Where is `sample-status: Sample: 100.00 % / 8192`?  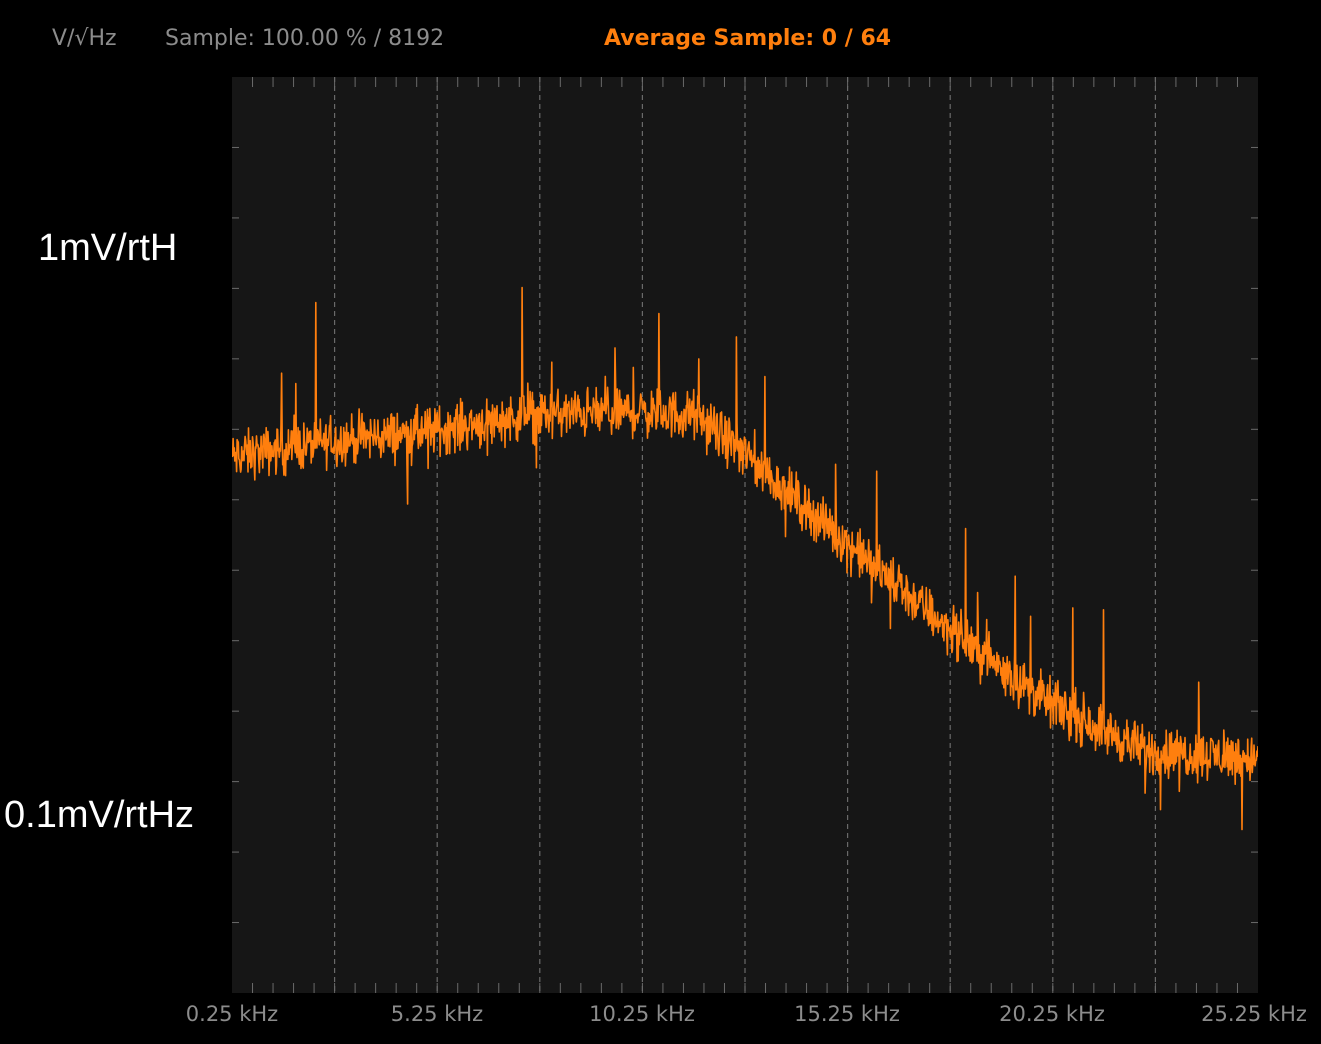 sample-status: Sample: 100.00 % / 8192 is located at coordinates (305, 38).